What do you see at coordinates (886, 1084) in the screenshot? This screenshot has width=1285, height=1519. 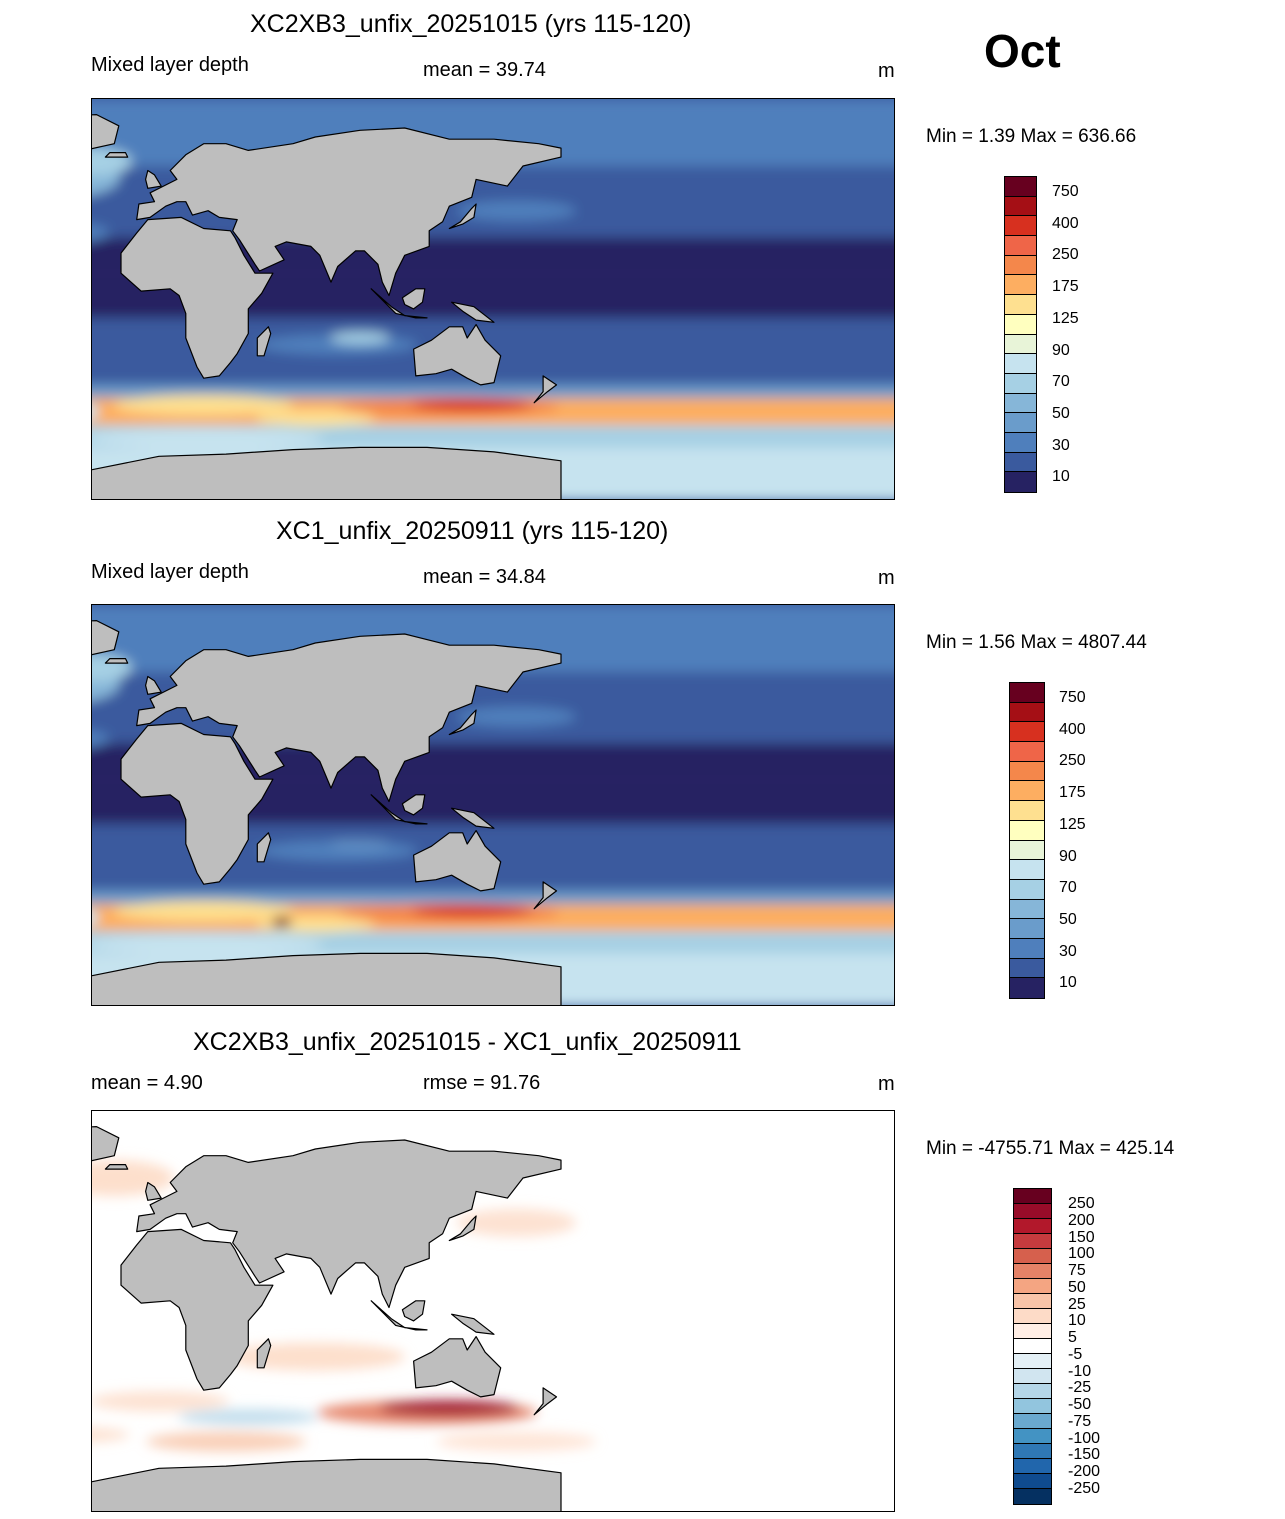 I see `panel3-units: m` at bounding box center [886, 1084].